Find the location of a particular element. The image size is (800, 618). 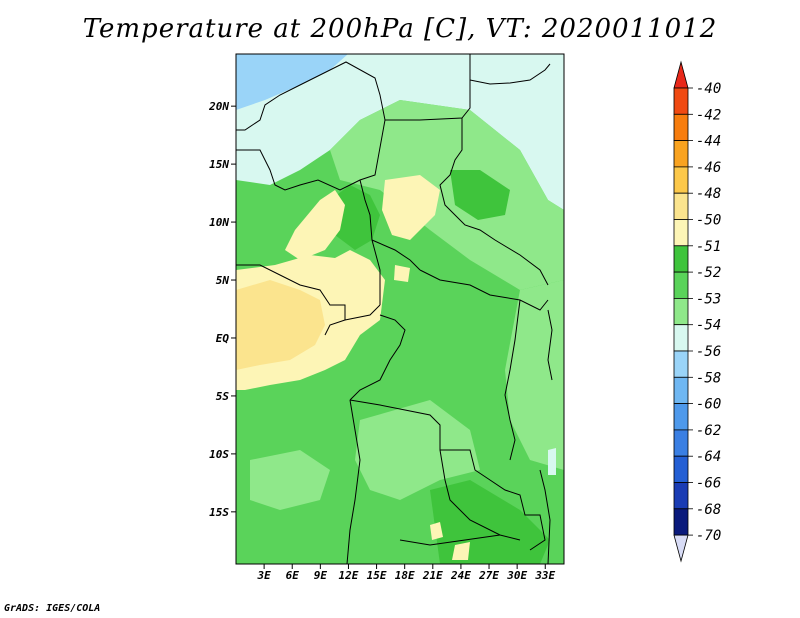

lon-label: 21E is located at coordinates (432, 575).